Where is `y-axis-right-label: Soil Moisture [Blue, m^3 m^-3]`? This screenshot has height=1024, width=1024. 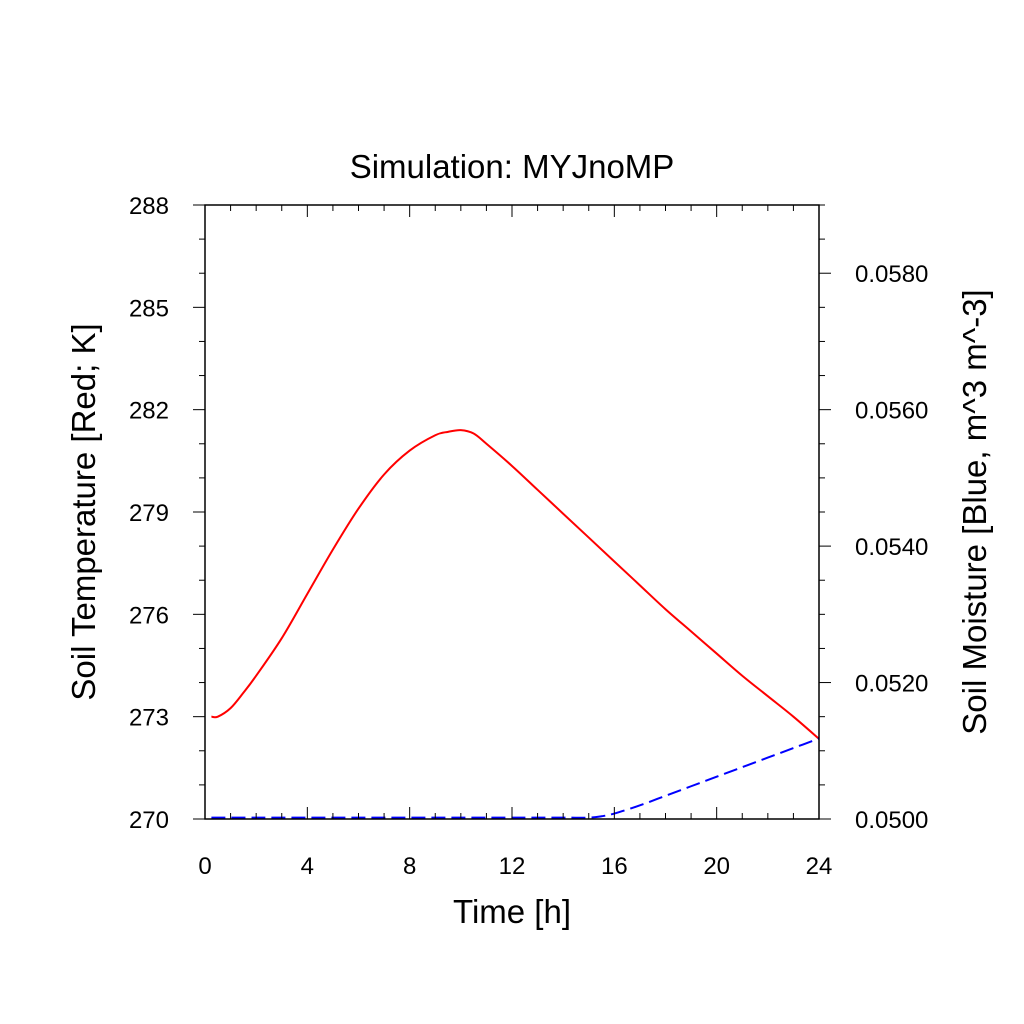
y-axis-right-label: Soil Moisture [Blue, m^3 m^-3] is located at coordinates (974, 511).